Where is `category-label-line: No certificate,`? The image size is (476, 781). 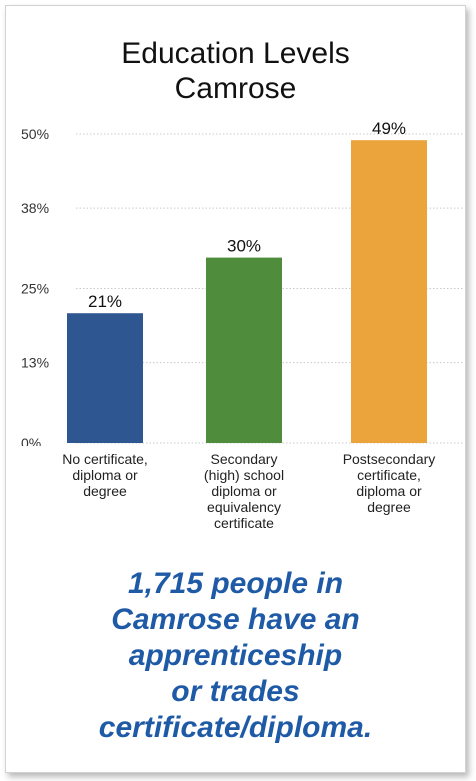 category-label-line: No certificate, is located at coordinates (105, 459).